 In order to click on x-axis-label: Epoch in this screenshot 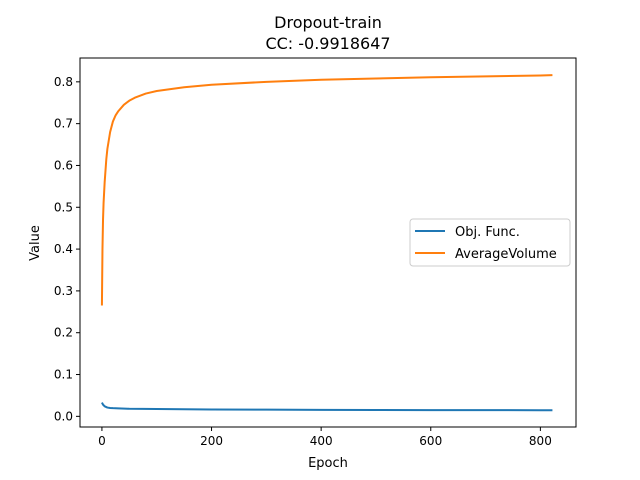, I will do `click(328, 463)`.